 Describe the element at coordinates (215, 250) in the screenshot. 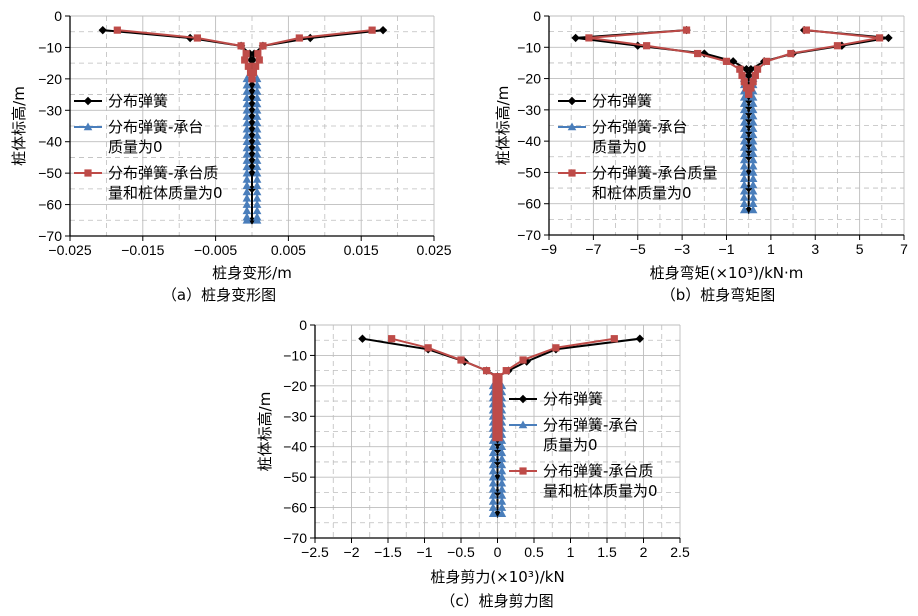

I see `x-tick-label: −0.005` at that location.